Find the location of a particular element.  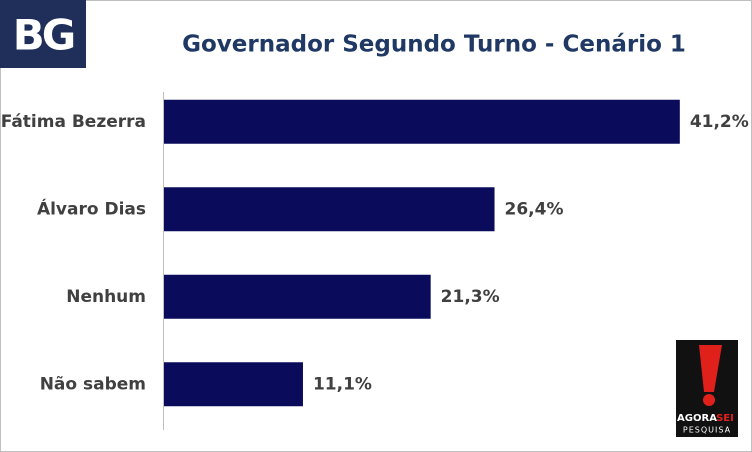

category-label: Não sabem is located at coordinates (93, 384).